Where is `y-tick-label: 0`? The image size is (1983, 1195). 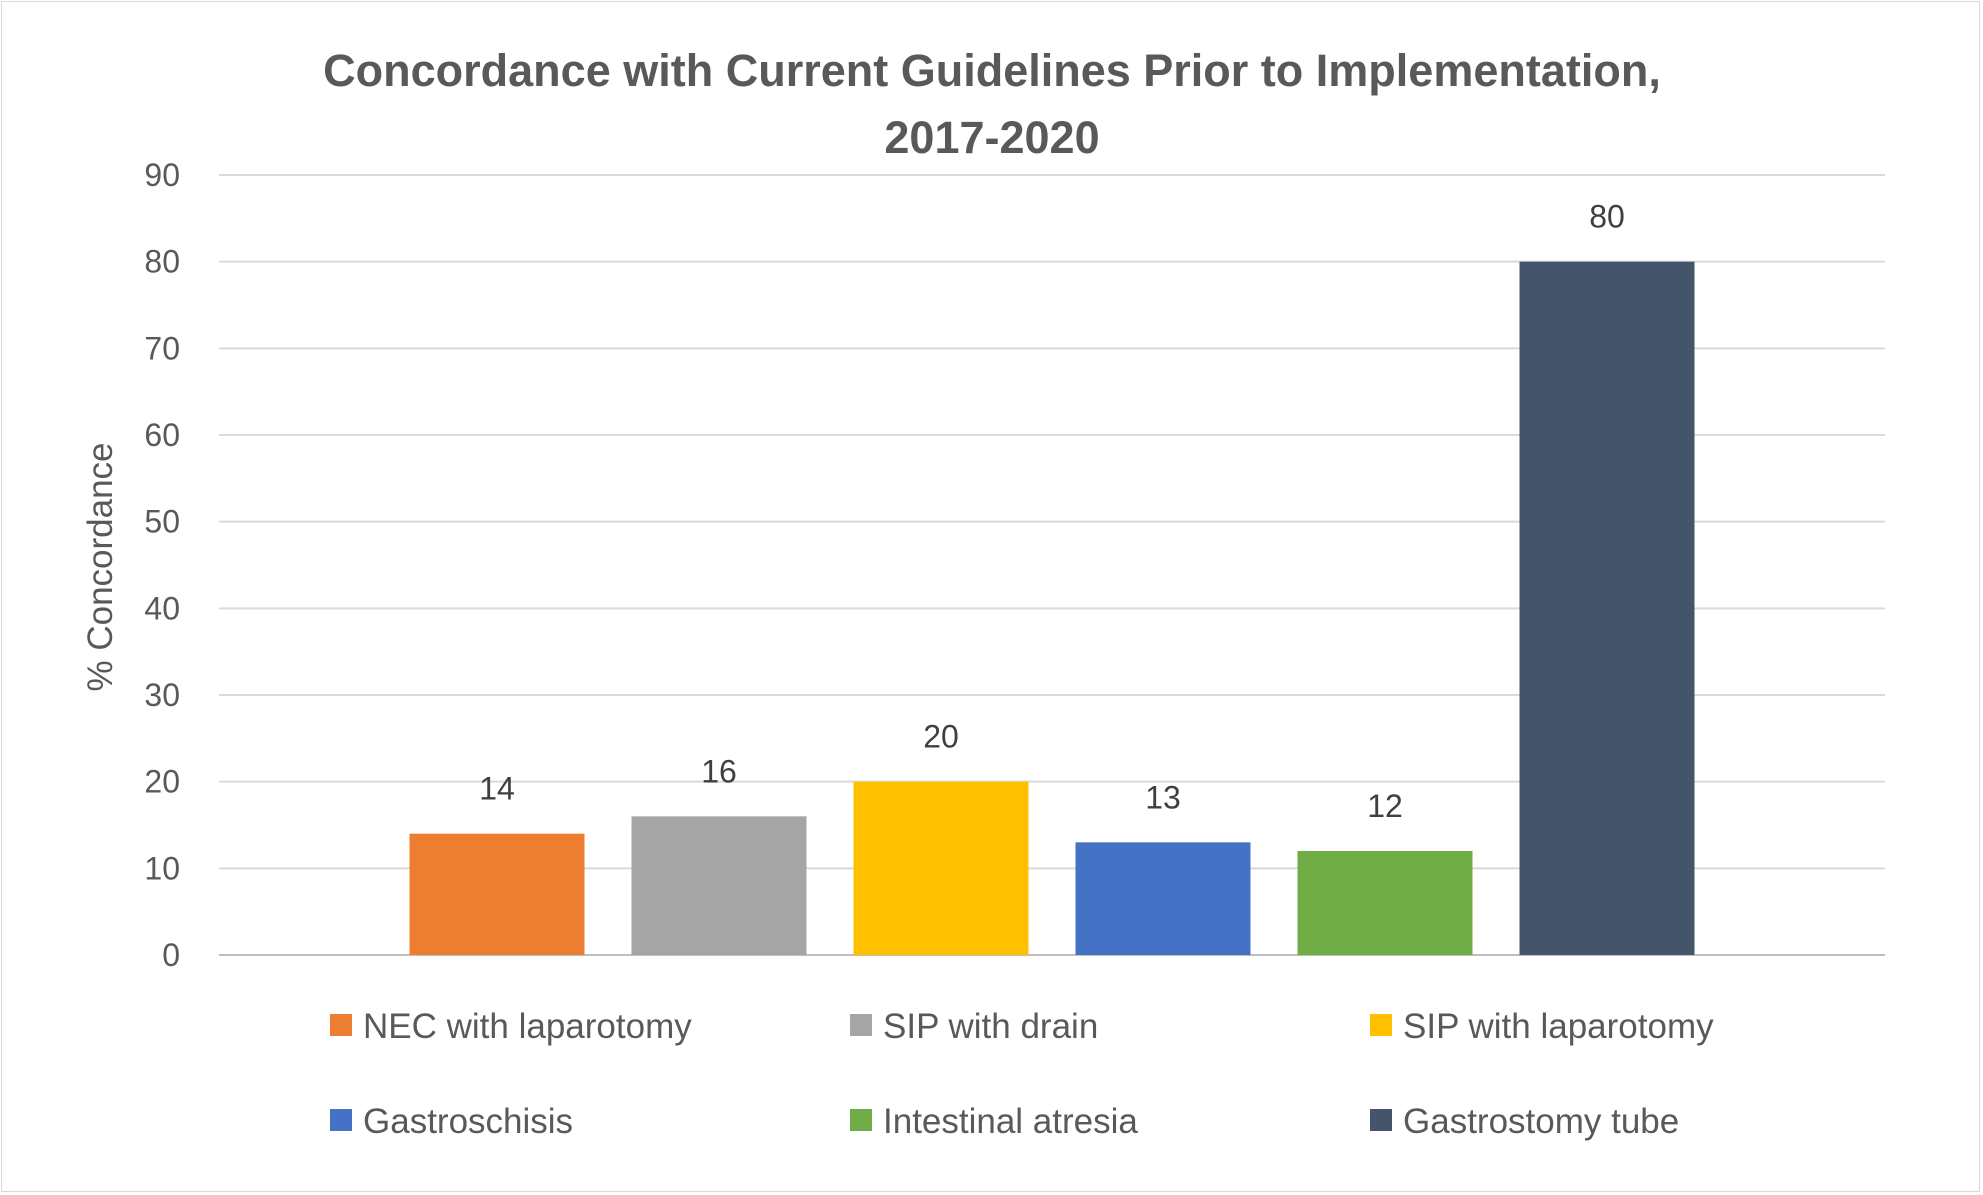
y-tick-label: 0 is located at coordinates (171, 955).